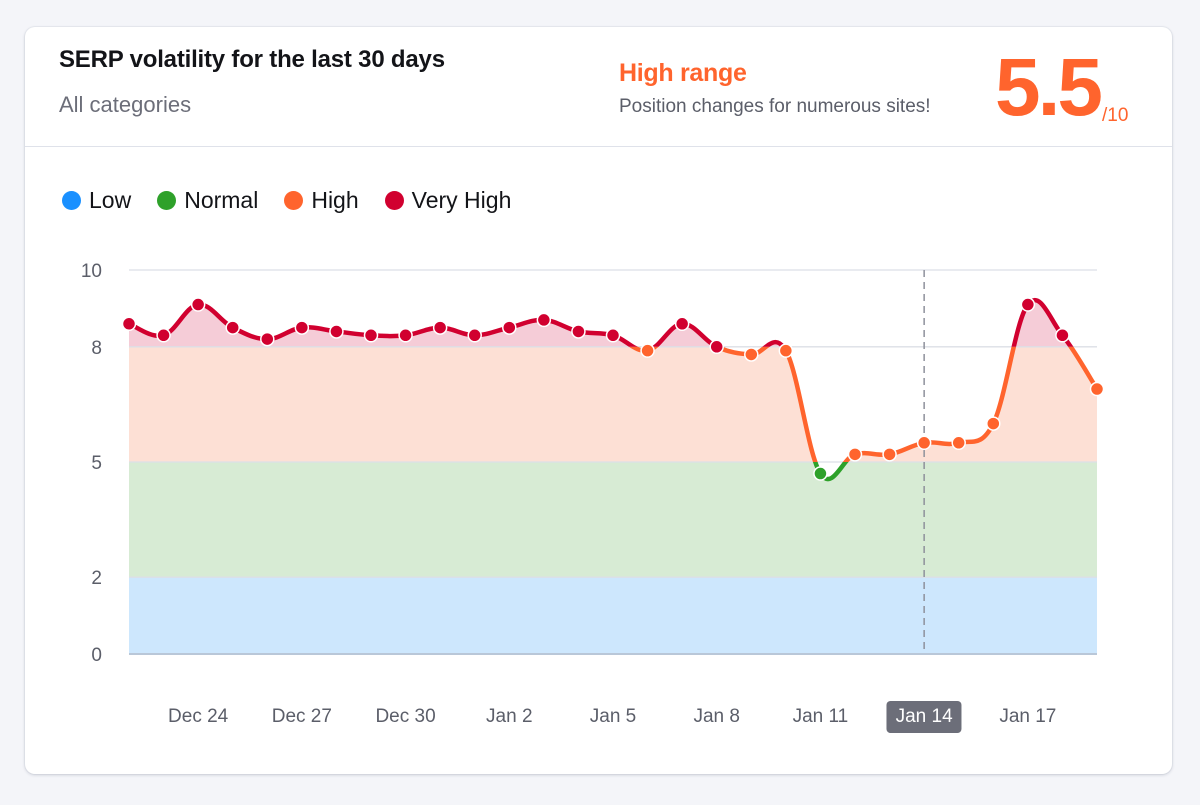 Image resolution: width=1200 pixels, height=805 pixels. I want to click on very-high-dot-icon, so click(394, 200).